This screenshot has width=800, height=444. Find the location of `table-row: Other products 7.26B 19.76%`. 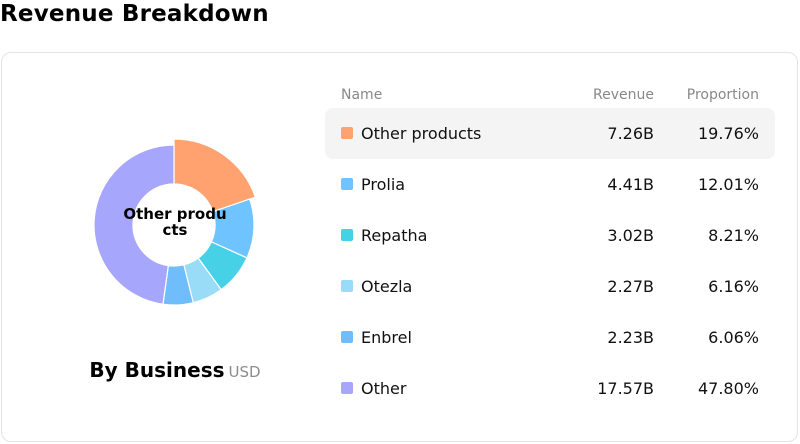

table-row: Other products 7.26B 19.76% is located at coordinates (550, 133).